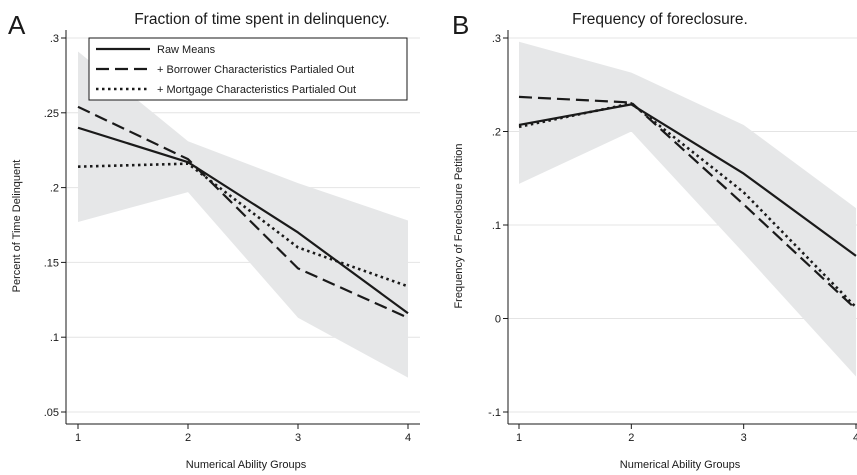 The height and width of the screenshot is (475, 857). I want to click on panel-a-title: Fraction of time spent in delinquency., so click(262, 19).